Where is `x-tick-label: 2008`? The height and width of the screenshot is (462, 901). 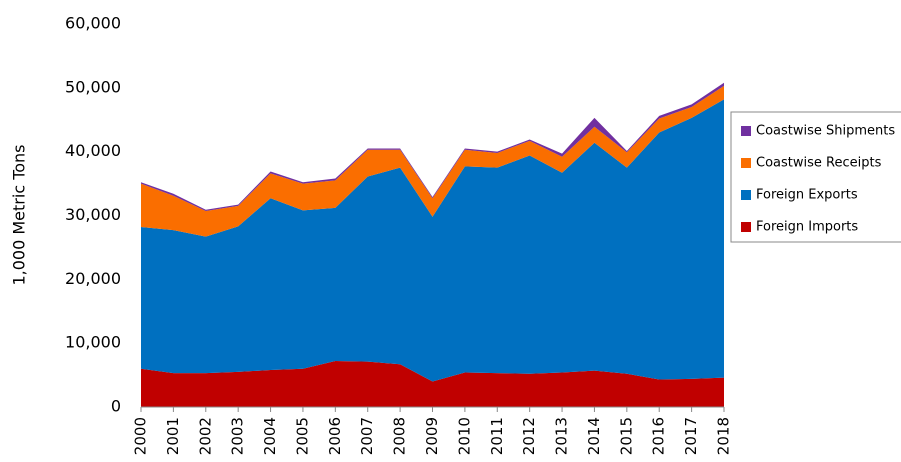 x-tick-label: 2008 is located at coordinates (400, 436).